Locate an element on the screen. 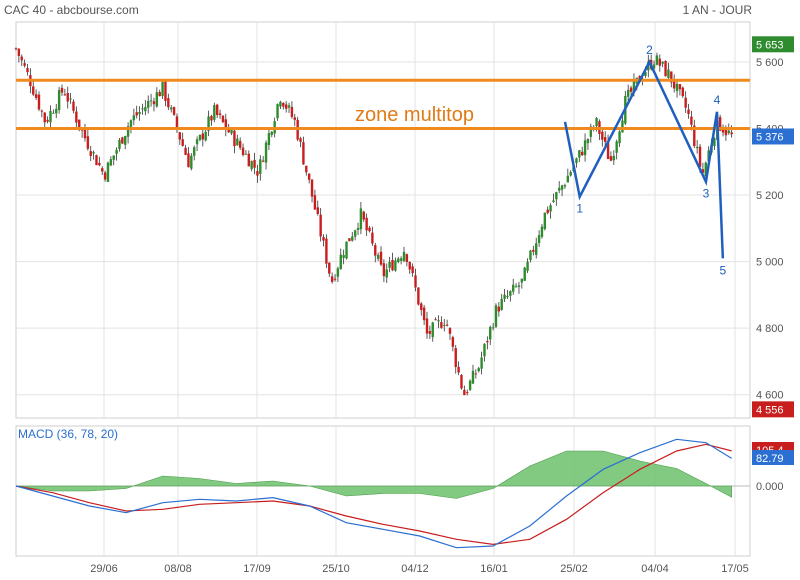 The width and height of the screenshot is (800, 580). macd-value-tag: 82.79 is located at coordinates (773, 457).